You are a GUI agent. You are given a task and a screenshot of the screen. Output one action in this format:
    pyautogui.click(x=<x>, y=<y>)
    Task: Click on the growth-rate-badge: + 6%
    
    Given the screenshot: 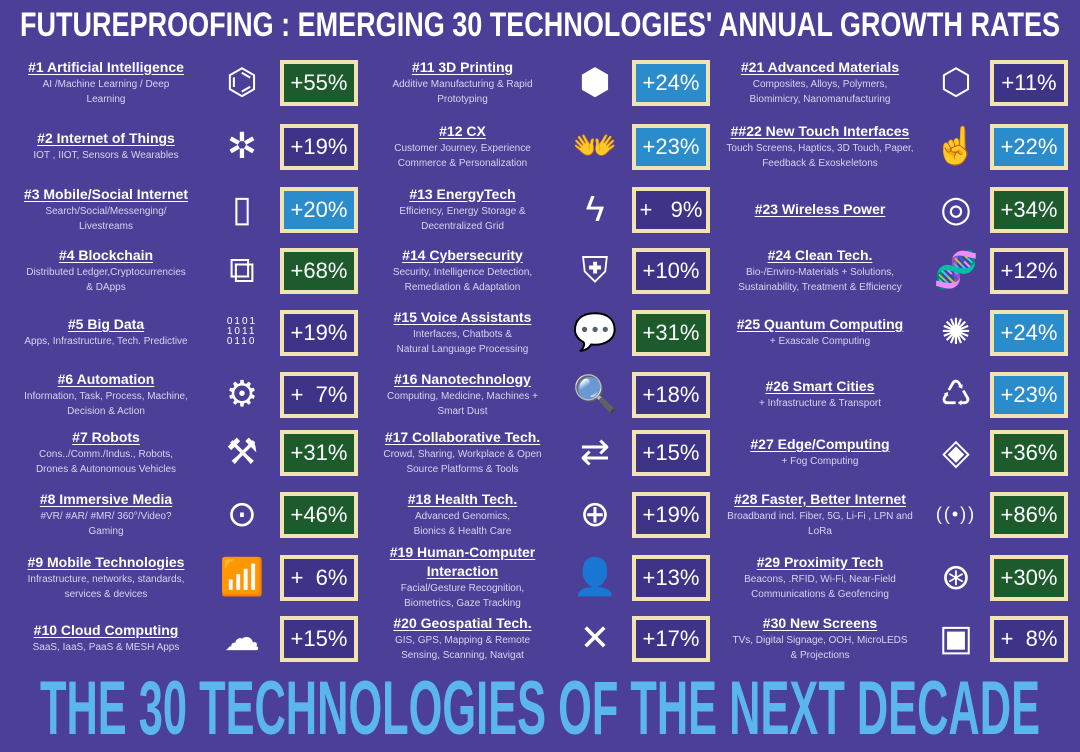 What is the action you would take?
    pyautogui.click(x=319, y=578)
    